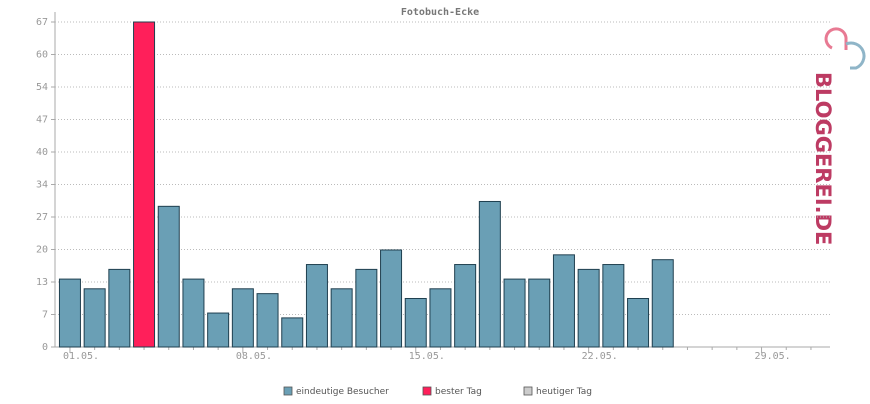  I want to click on y-tick-label: 34, so click(42, 185).